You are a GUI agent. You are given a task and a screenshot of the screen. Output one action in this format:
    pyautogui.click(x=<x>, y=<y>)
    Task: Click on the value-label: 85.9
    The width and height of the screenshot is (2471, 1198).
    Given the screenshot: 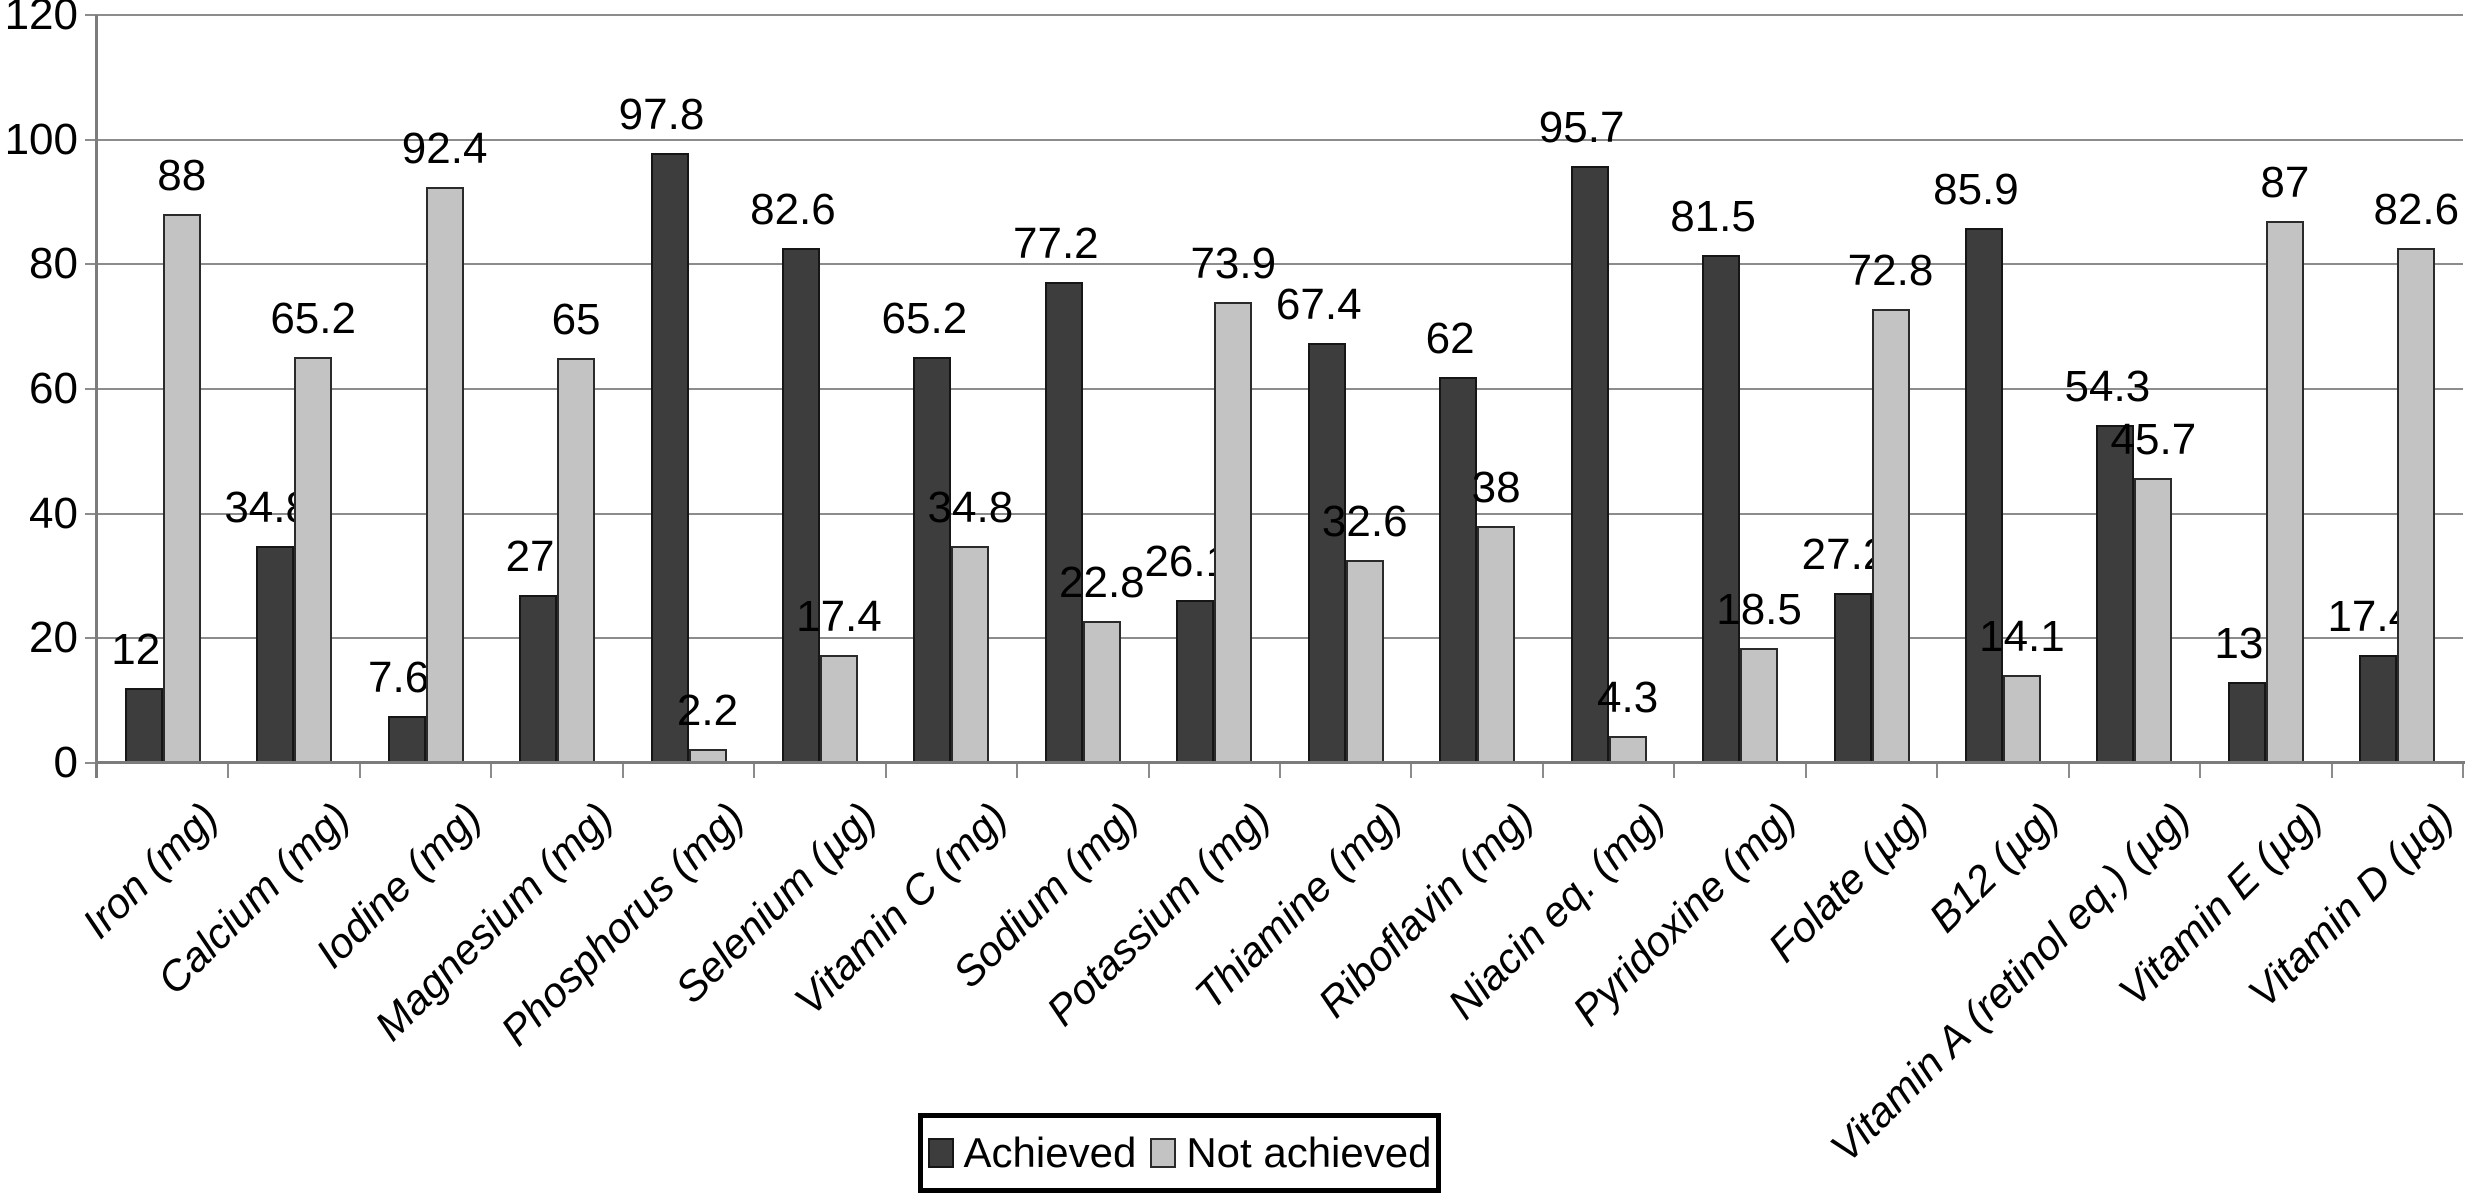 What is the action you would take?
    pyautogui.click(x=1976, y=189)
    